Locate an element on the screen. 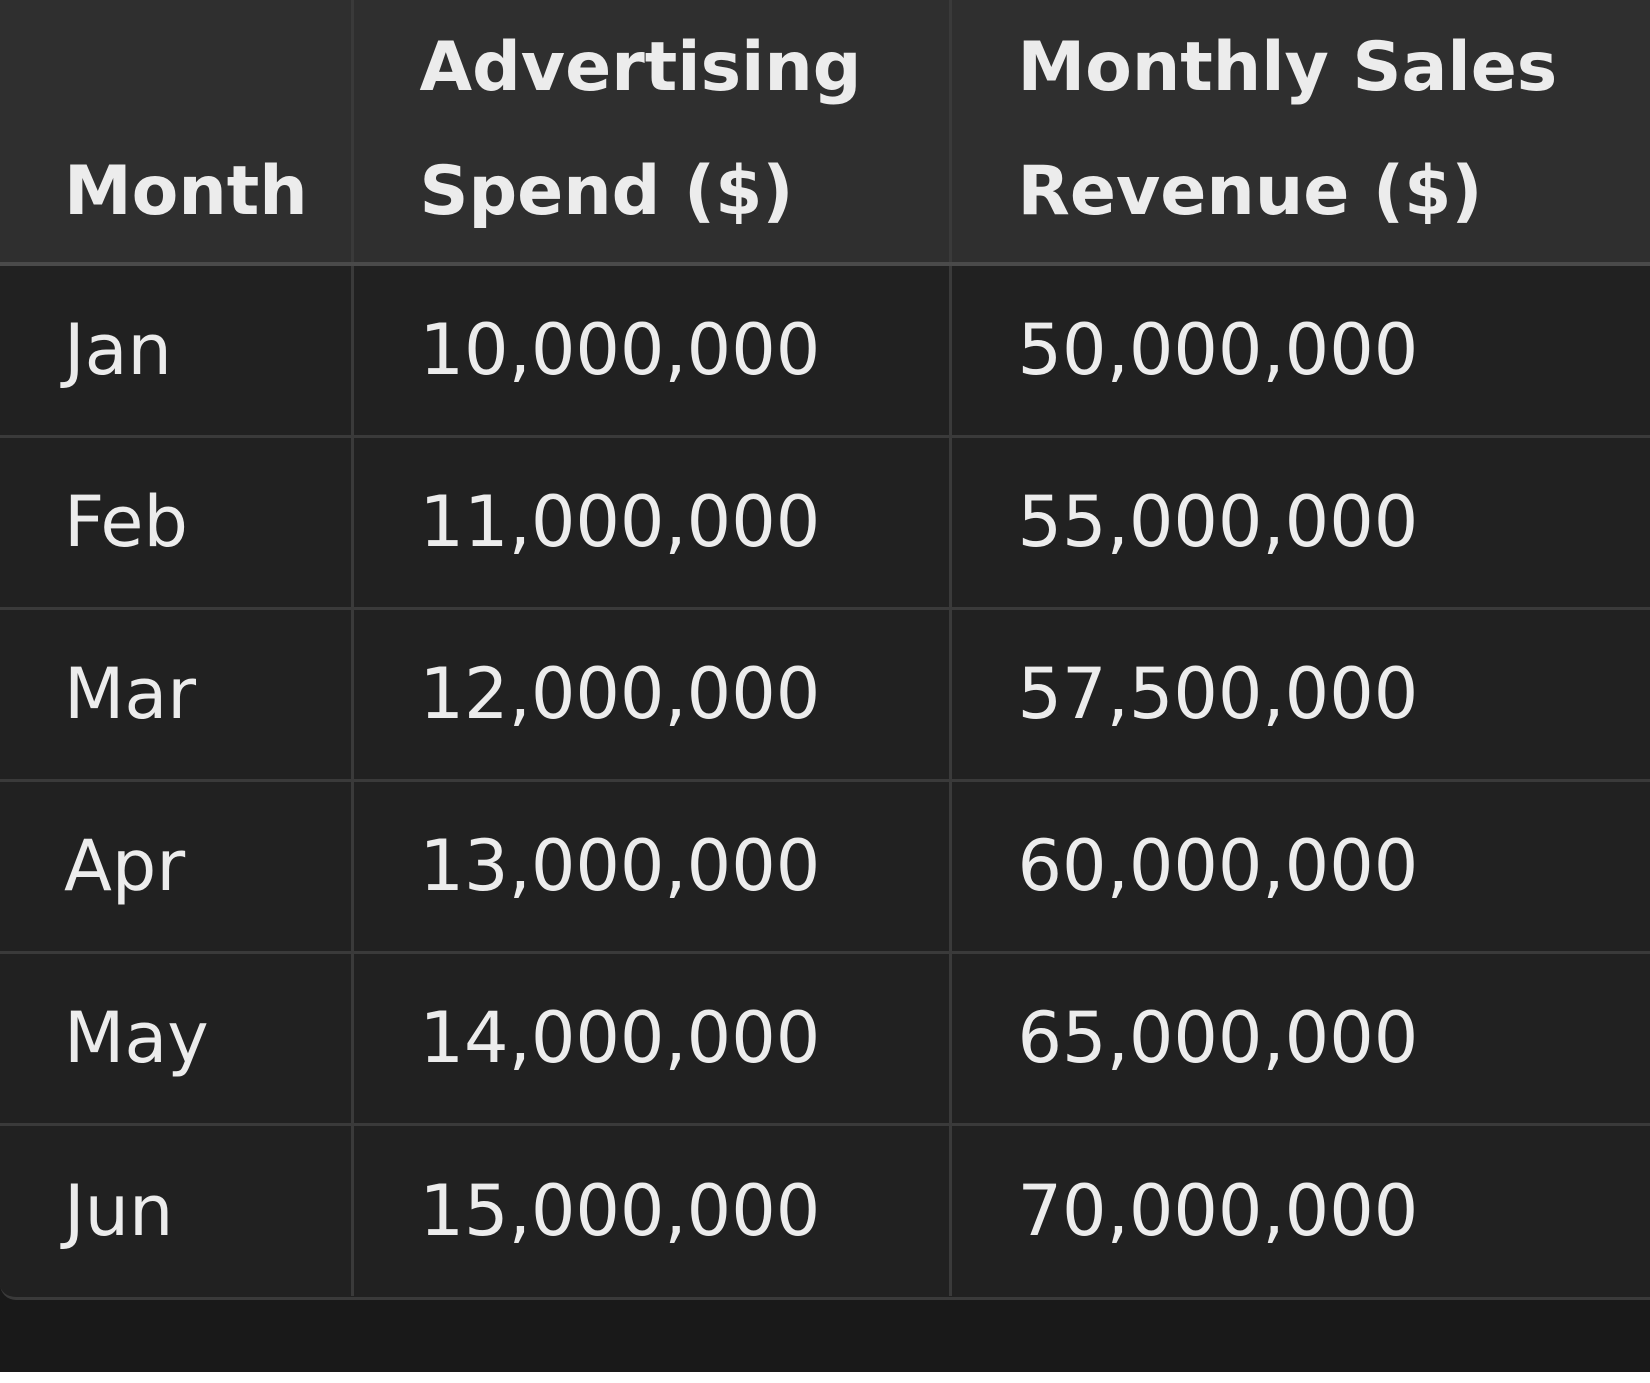 Image resolution: width=1650 pixels, height=1383 pixels. table-row: Jun 15,000,000 70,000,000 is located at coordinates (825, 1210).